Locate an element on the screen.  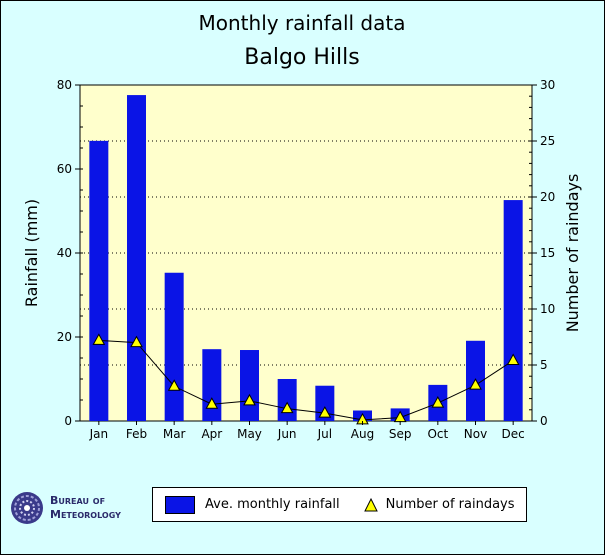
x-tick-label: Feb is located at coordinates (136, 434).